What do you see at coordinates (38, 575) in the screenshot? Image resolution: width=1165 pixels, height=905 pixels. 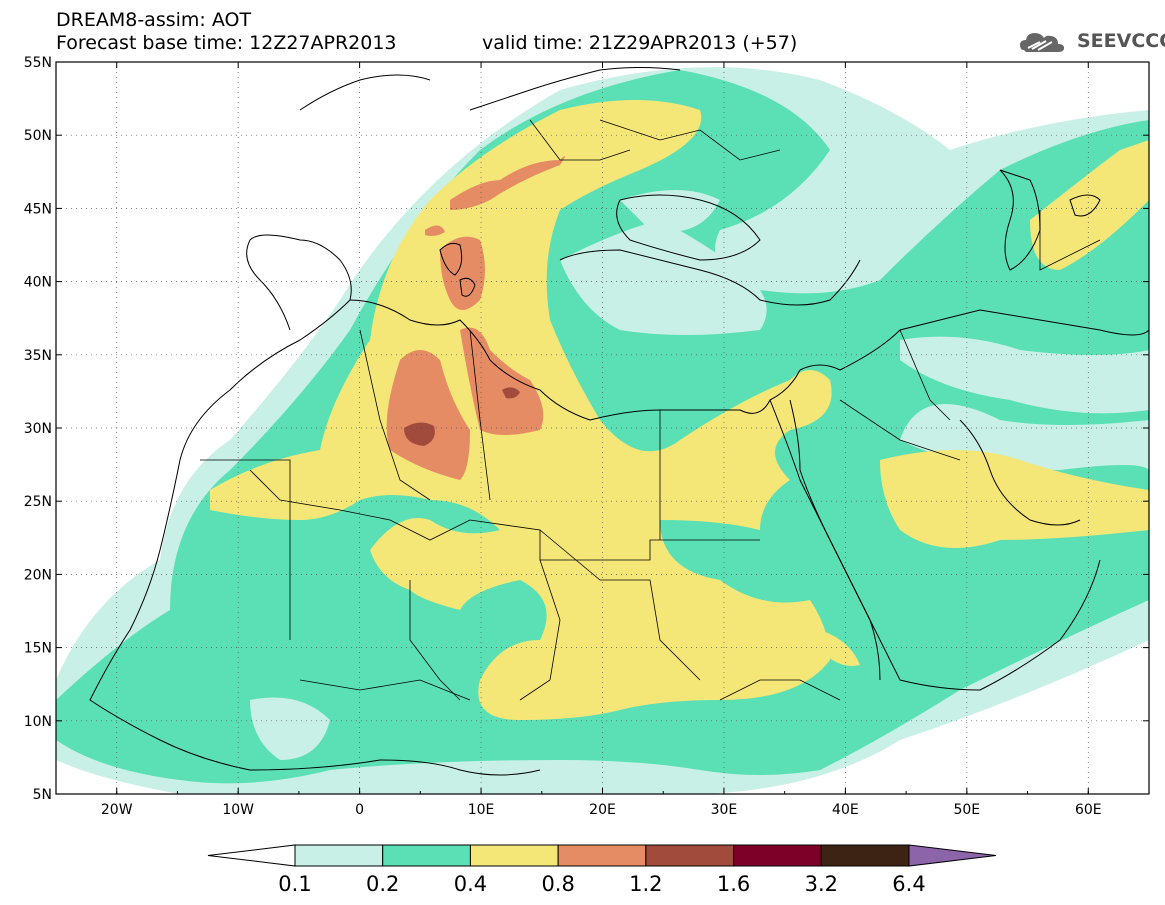 I see `lat-label: 20N` at bounding box center [38, 575].